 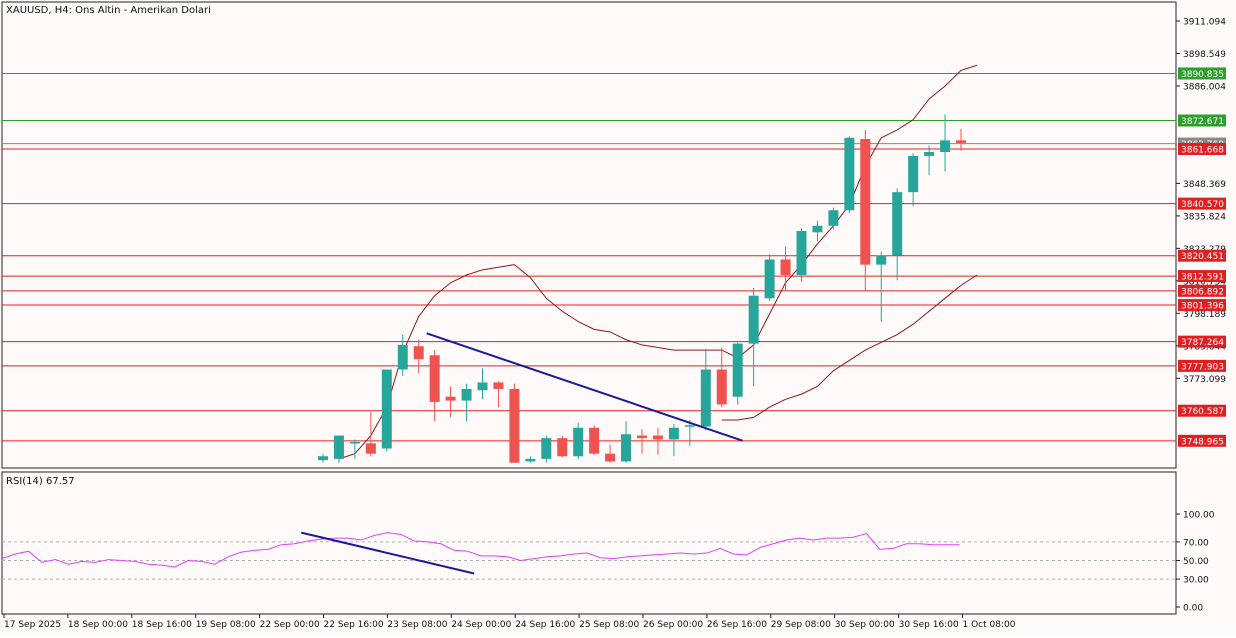 I want to click on level-tag-label-4: 3840.570, so click(x=1202, y=205).